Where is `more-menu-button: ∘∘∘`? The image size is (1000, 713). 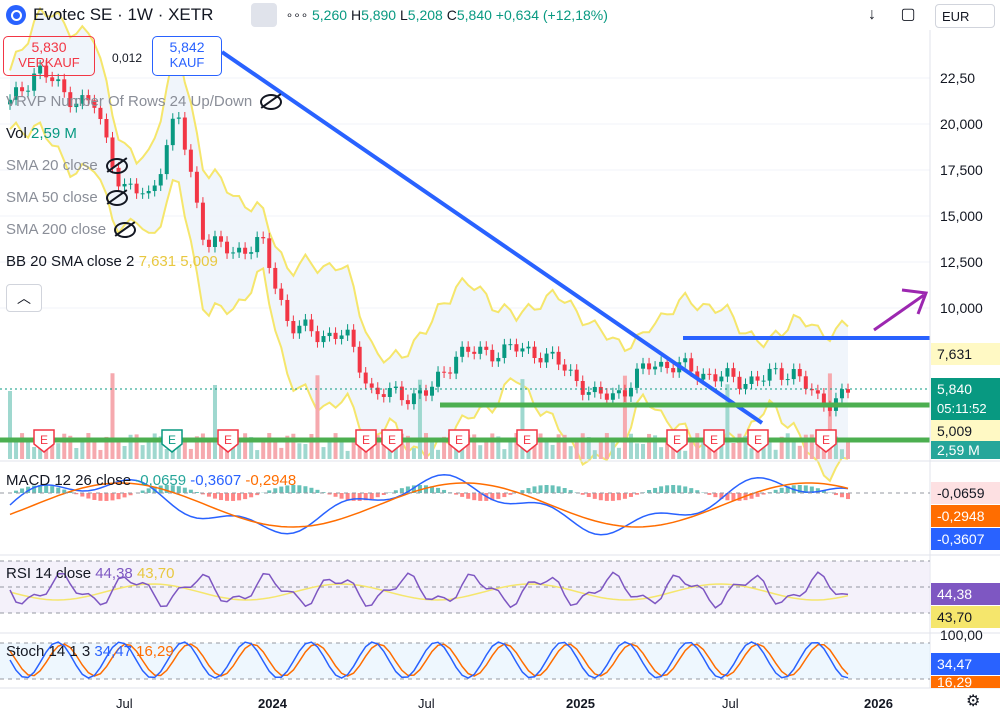
more-menu-button: ∘∘∘ is located at coordinates (297, 15).